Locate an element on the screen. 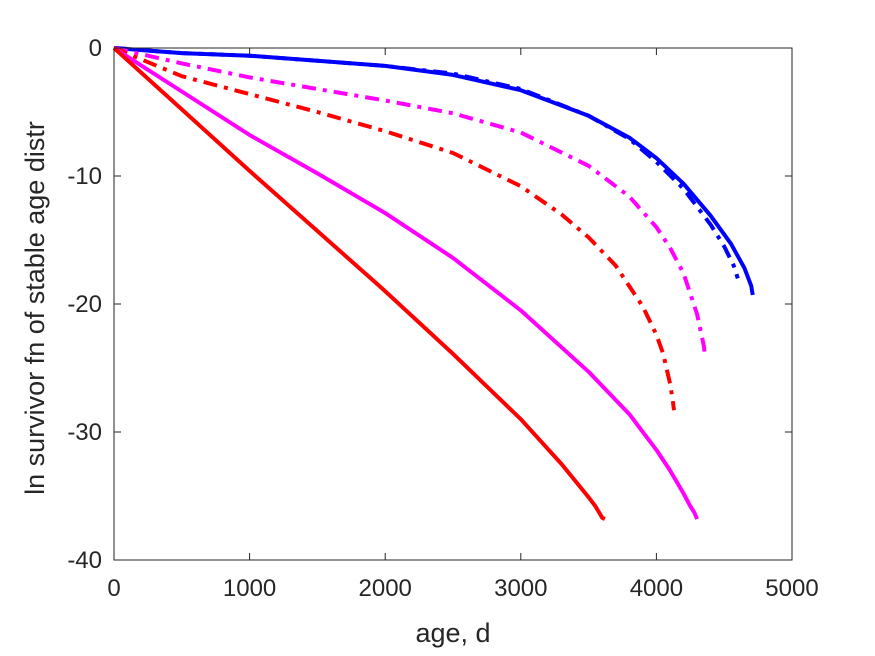  y-tick-label: -30 is located at coordinates (84, 432).